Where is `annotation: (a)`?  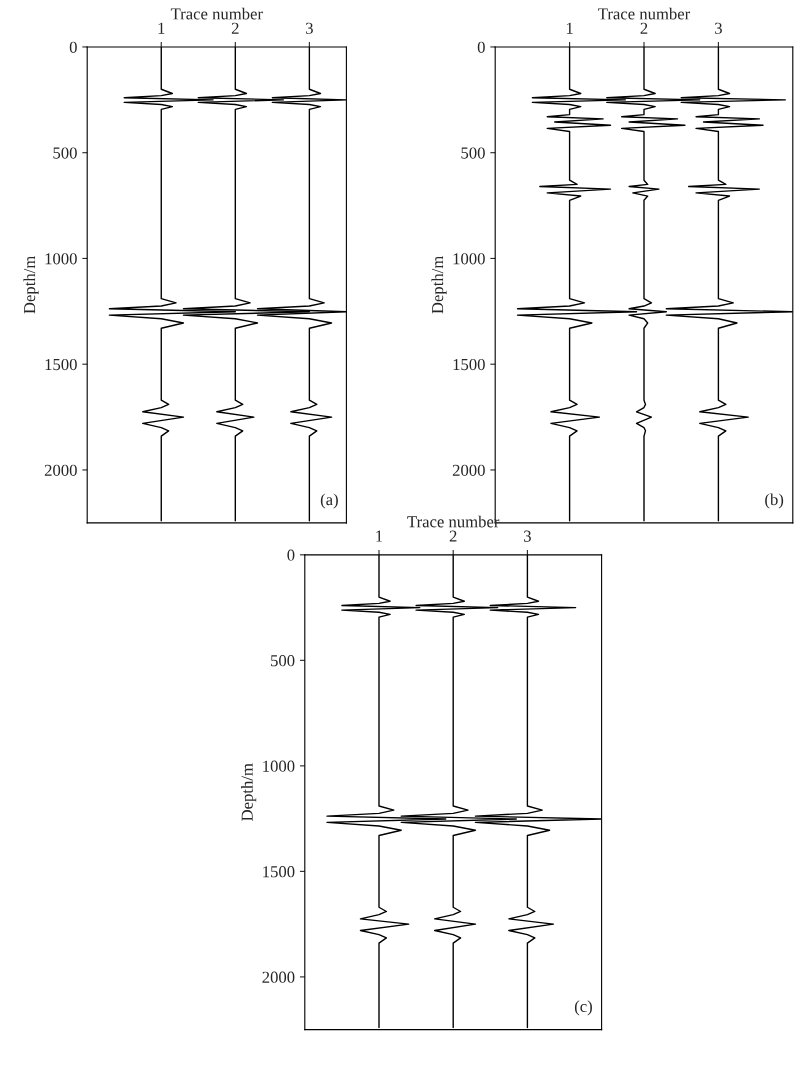
annotation: (a) is located at coordinates (329, 501).